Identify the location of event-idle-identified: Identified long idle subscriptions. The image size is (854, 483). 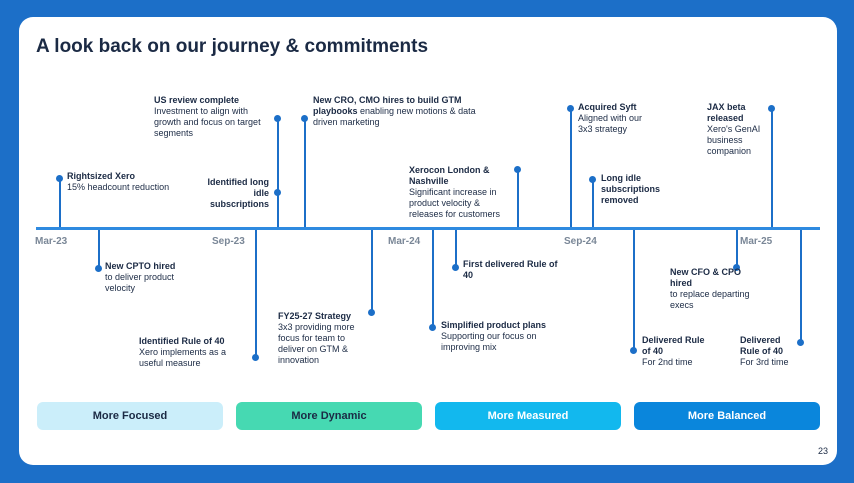
(238, 193).